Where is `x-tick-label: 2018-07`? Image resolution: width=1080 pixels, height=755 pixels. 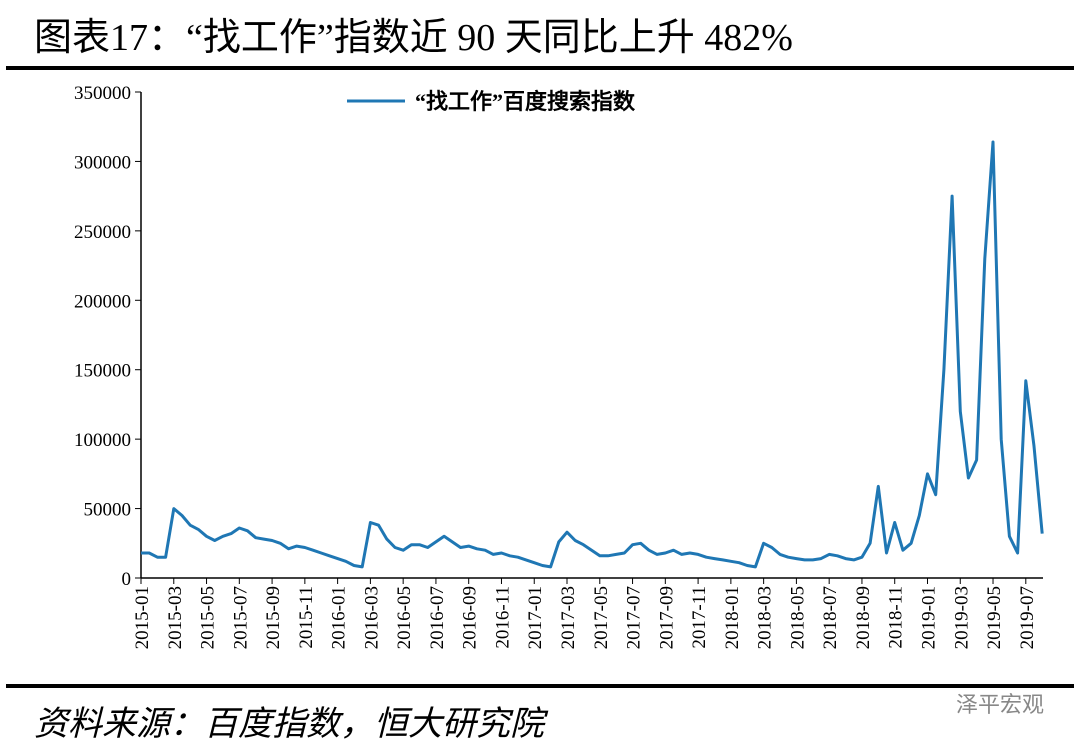 x-tick-label: 2018-07 is located at coordinates (830, 617).